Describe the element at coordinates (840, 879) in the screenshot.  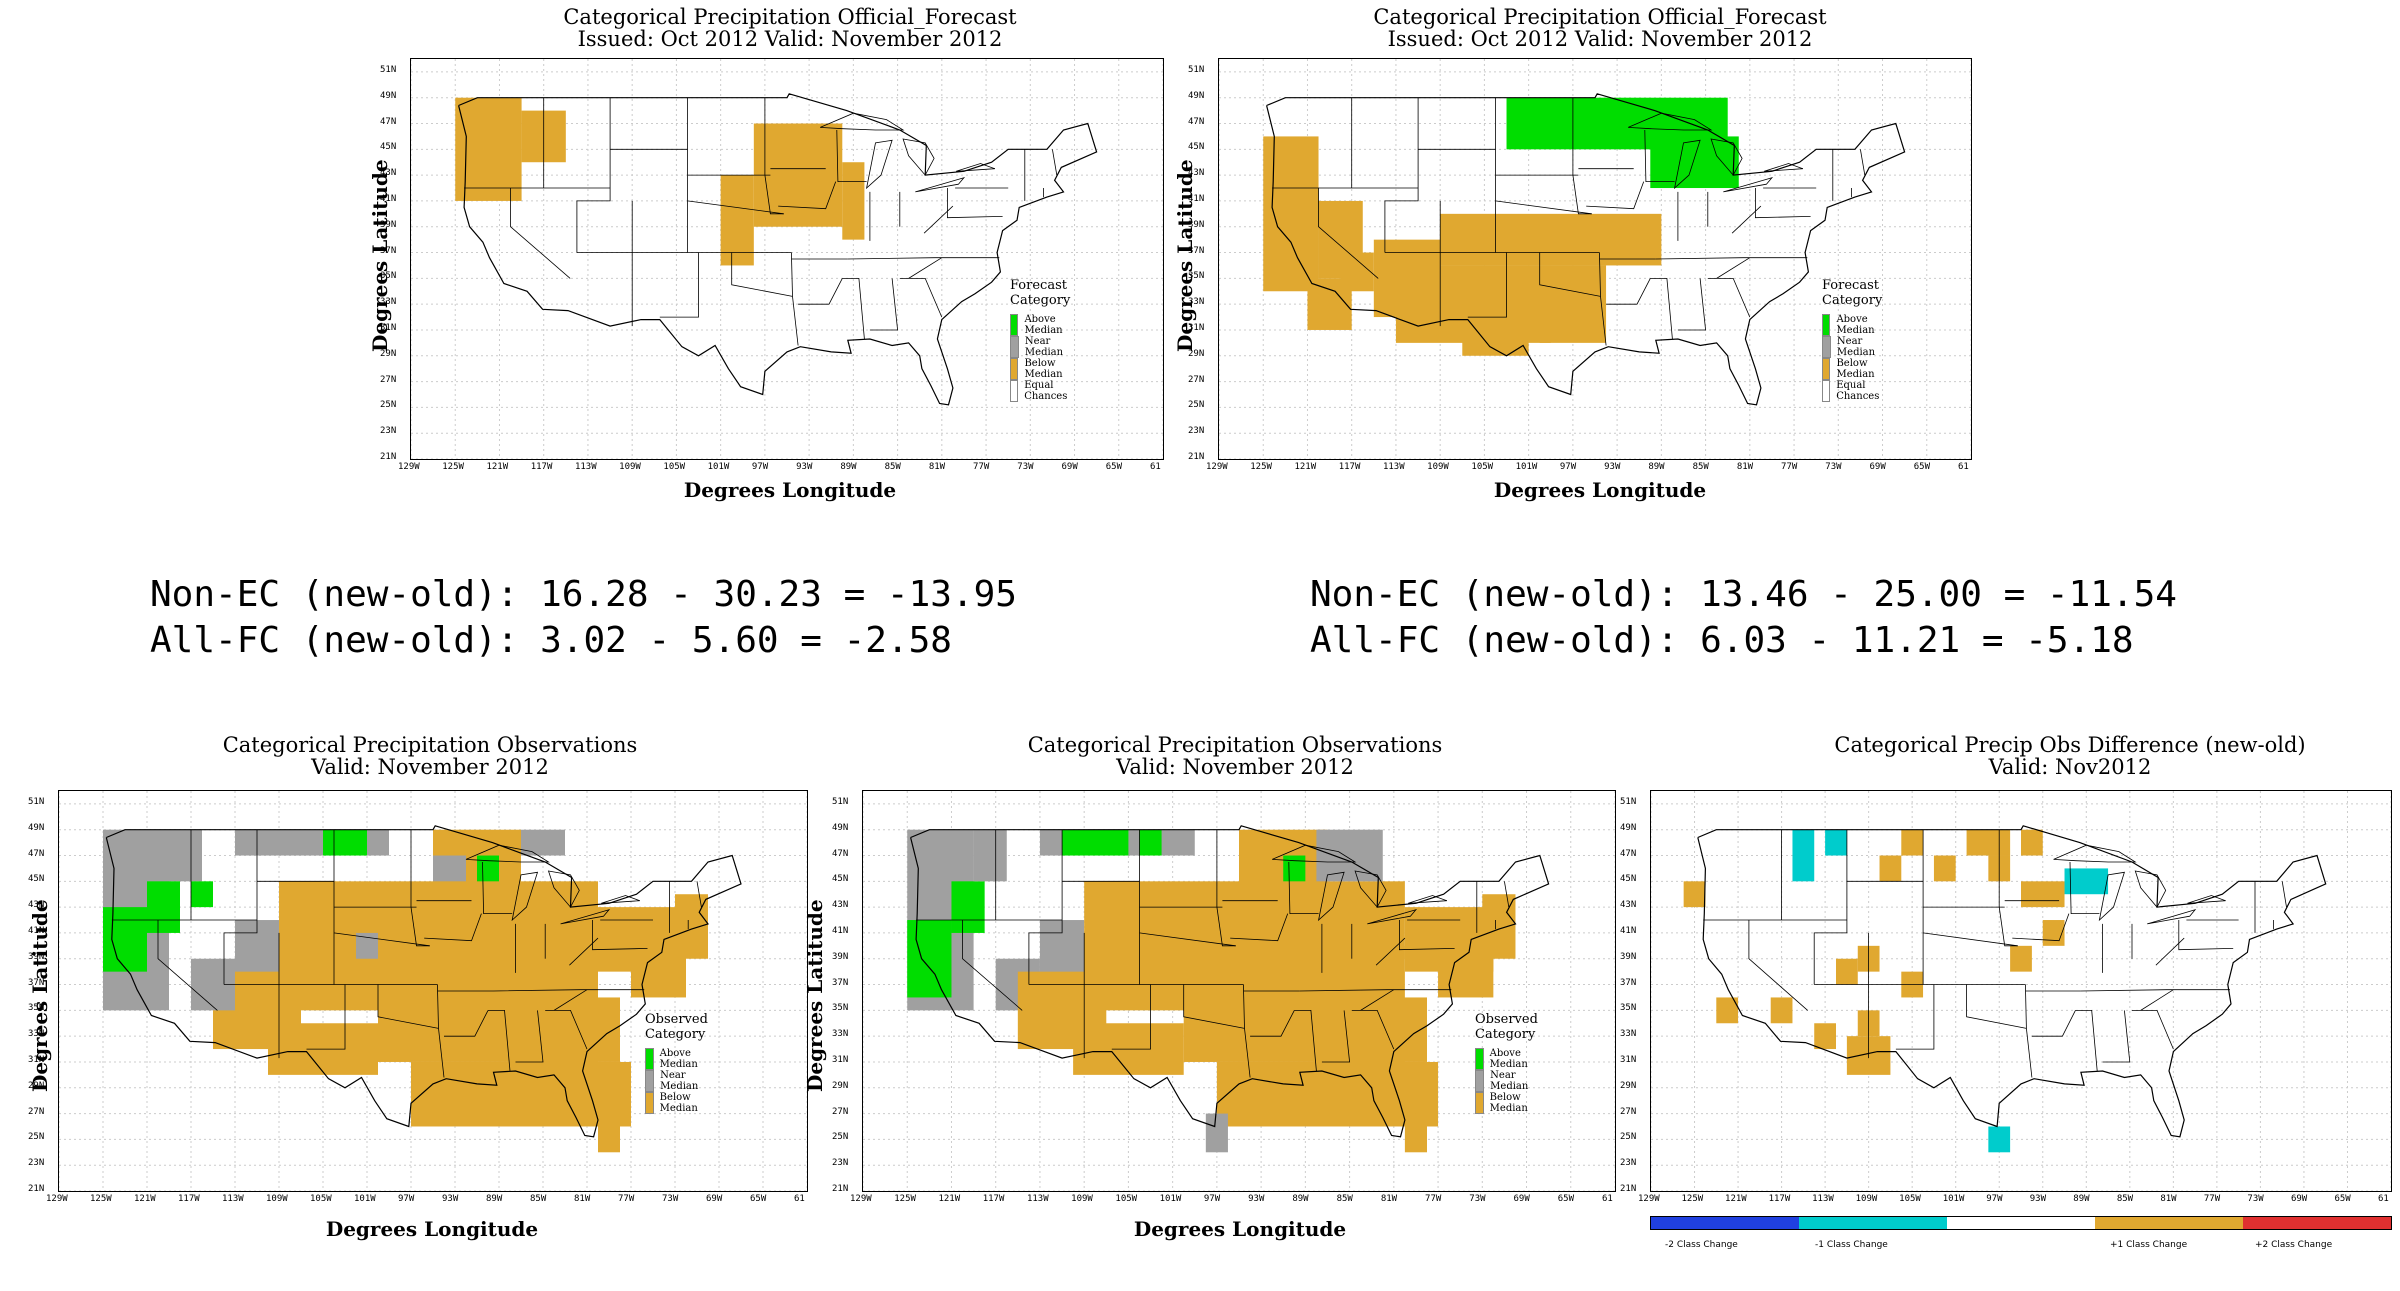
I see `lat-tick-label: 45N` at that location.